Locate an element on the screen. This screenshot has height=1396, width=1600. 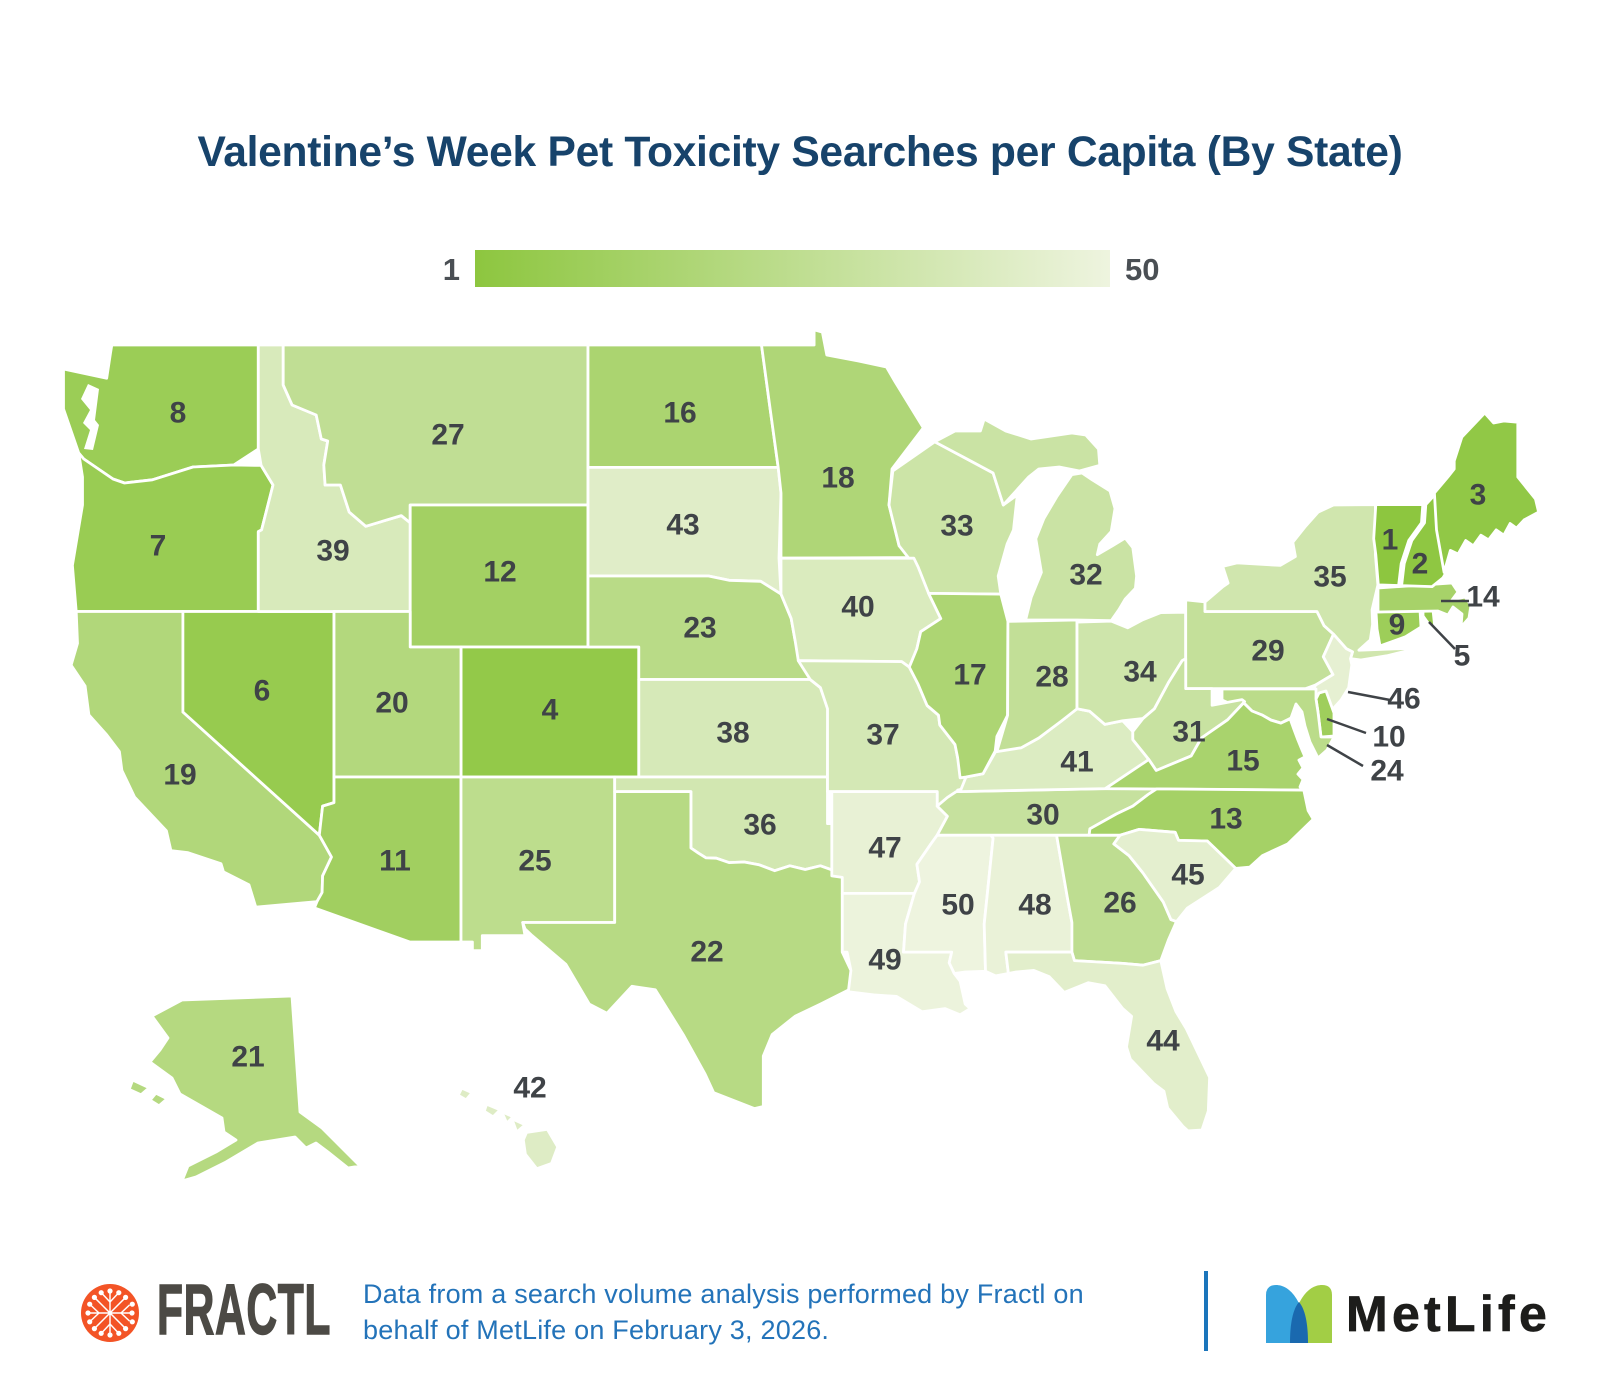
svg-text: 20 is located at coordinates (391, 703).